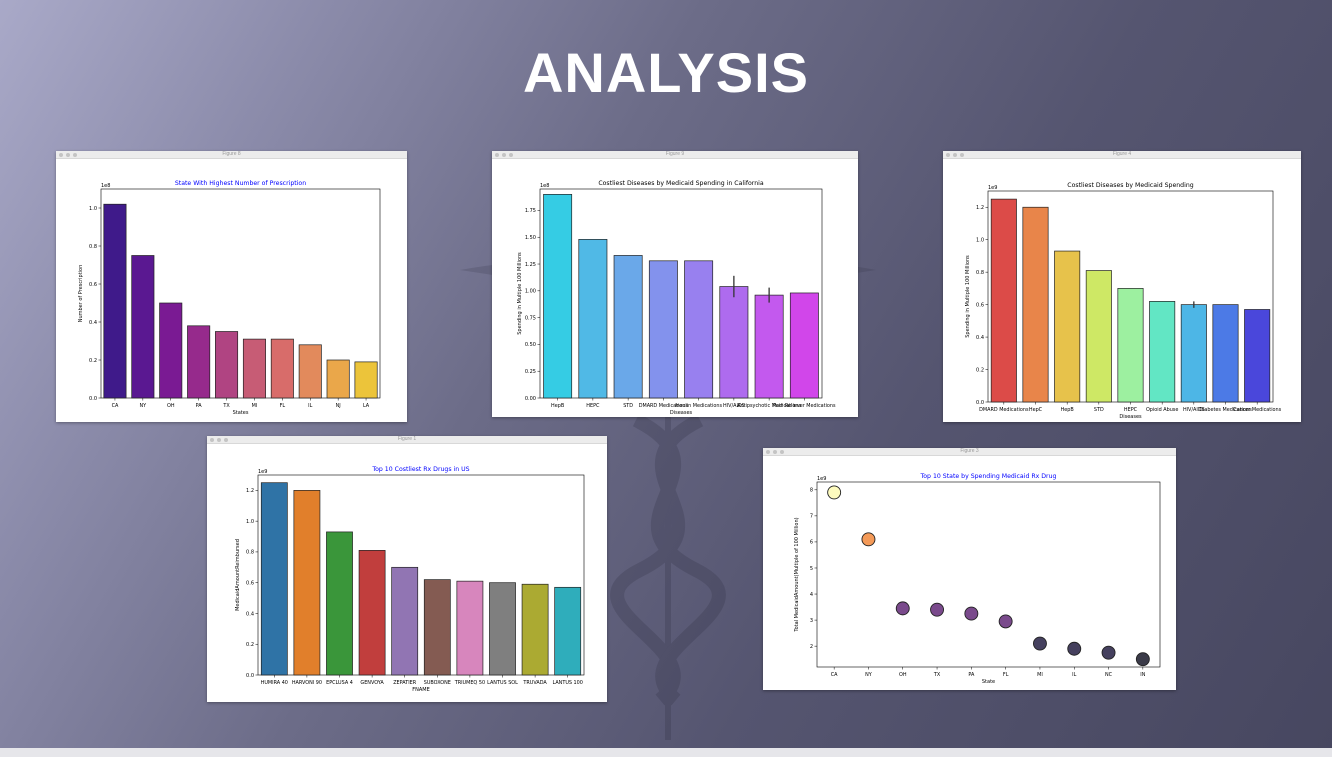  What do you see at coordinates (544, 186) in the screenshot?
I see `axis-offset-label: 1e8` at bounding box center [544, 186].